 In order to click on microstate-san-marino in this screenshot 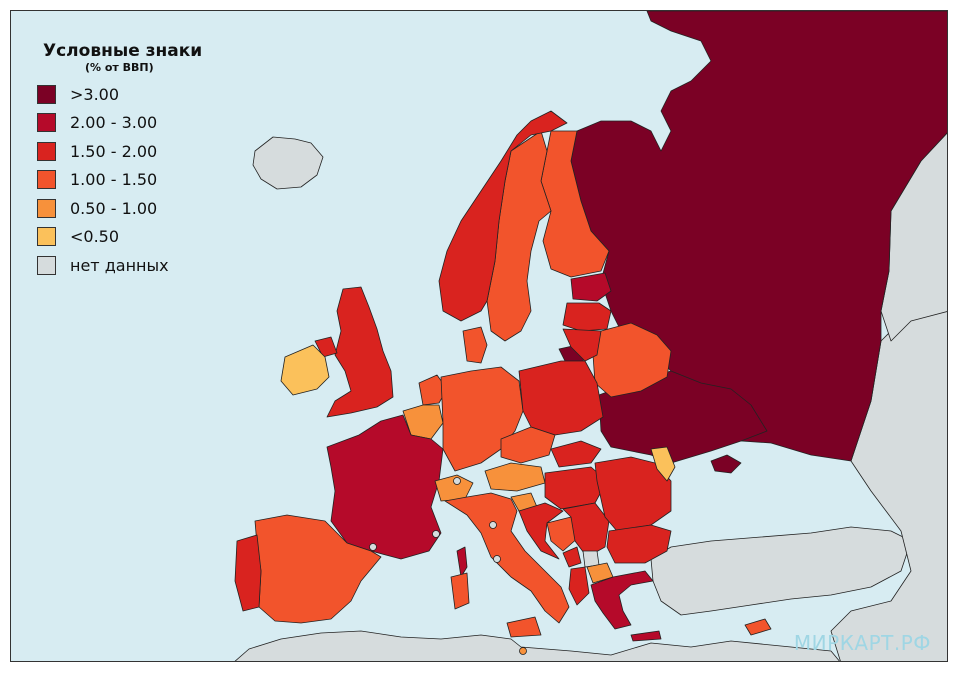, I will do `click(493, 525)`.